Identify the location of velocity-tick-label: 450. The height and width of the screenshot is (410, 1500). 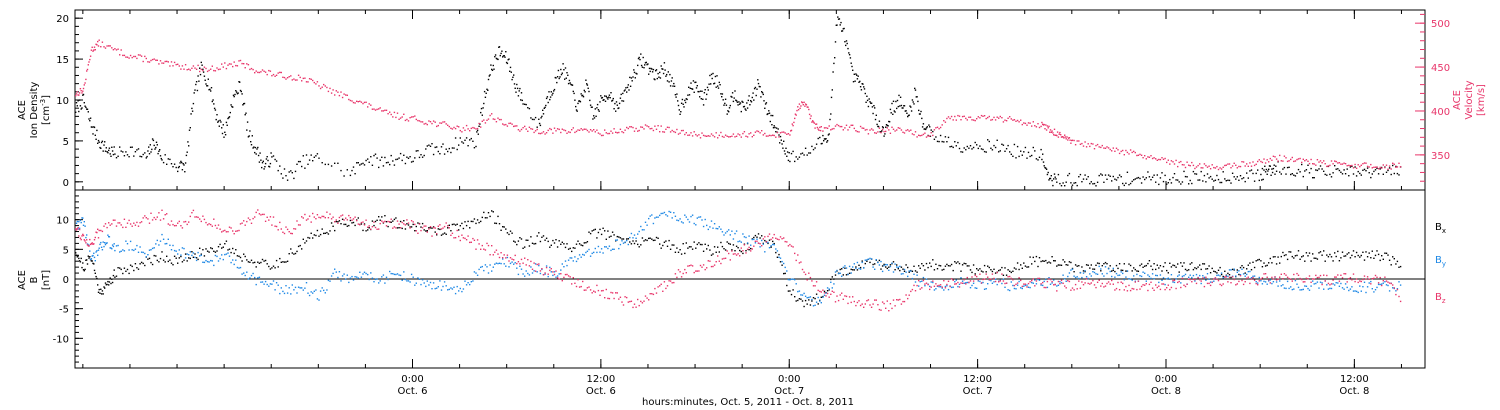
(1440, 68).